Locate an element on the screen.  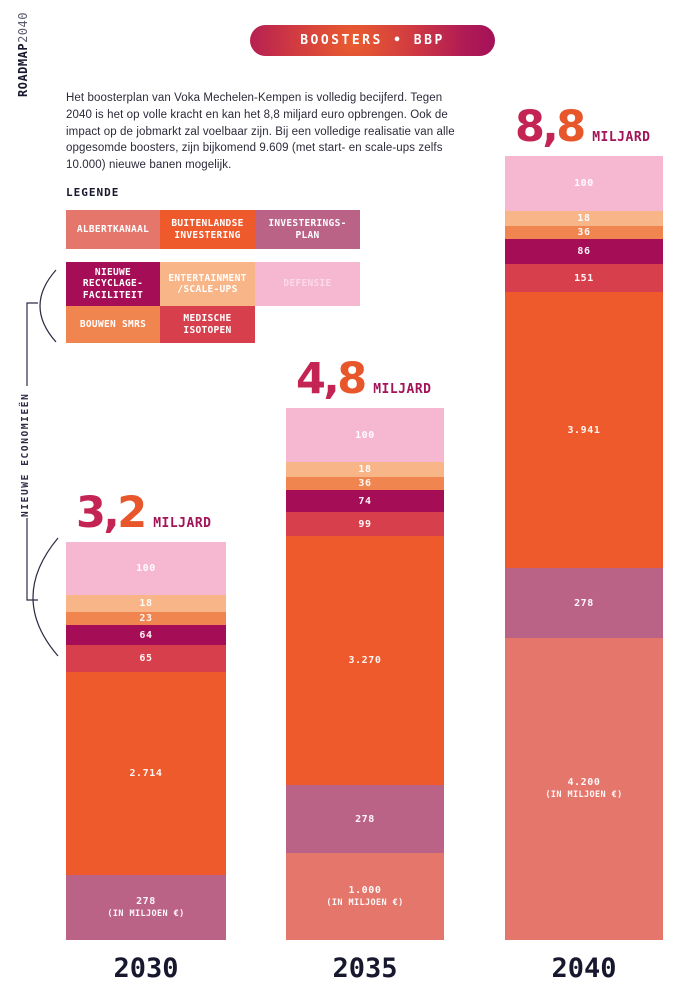
segment-value: 99 is located at coordinates (365, 524).